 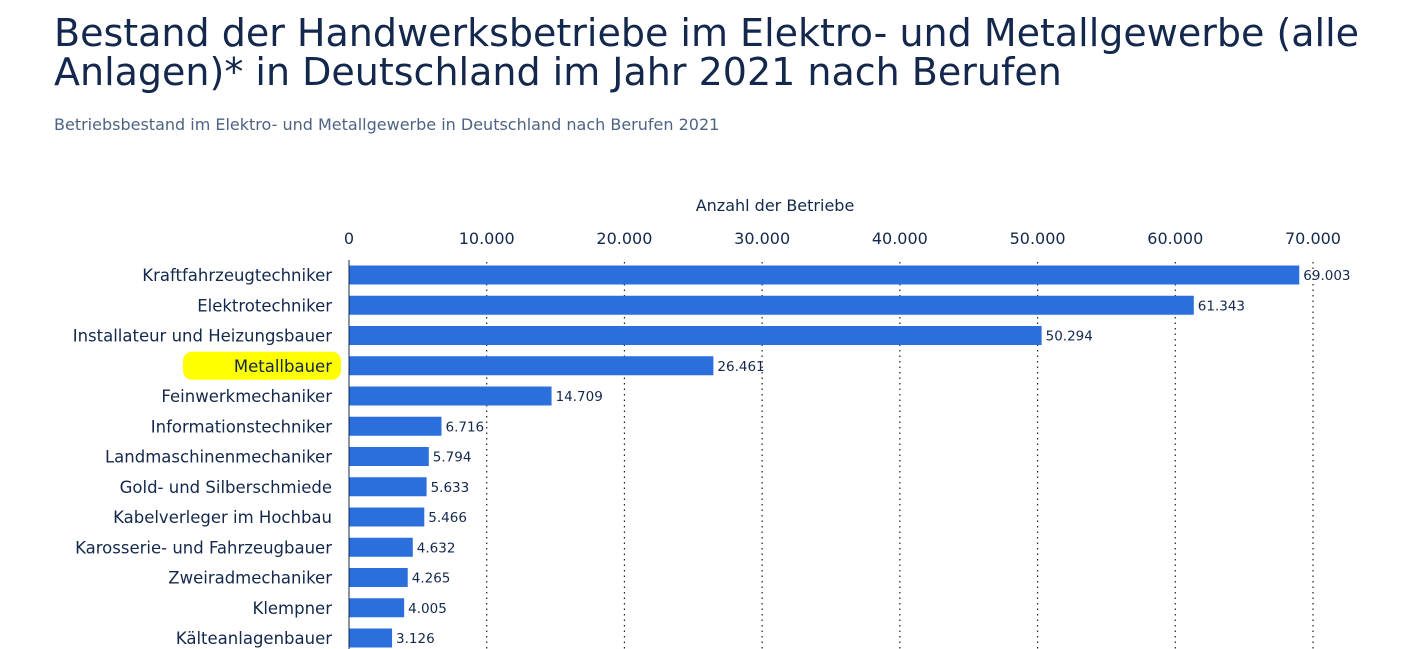 I want to click on category-label: Installateur und Heizungsbauer, so click(x=203, y=336).